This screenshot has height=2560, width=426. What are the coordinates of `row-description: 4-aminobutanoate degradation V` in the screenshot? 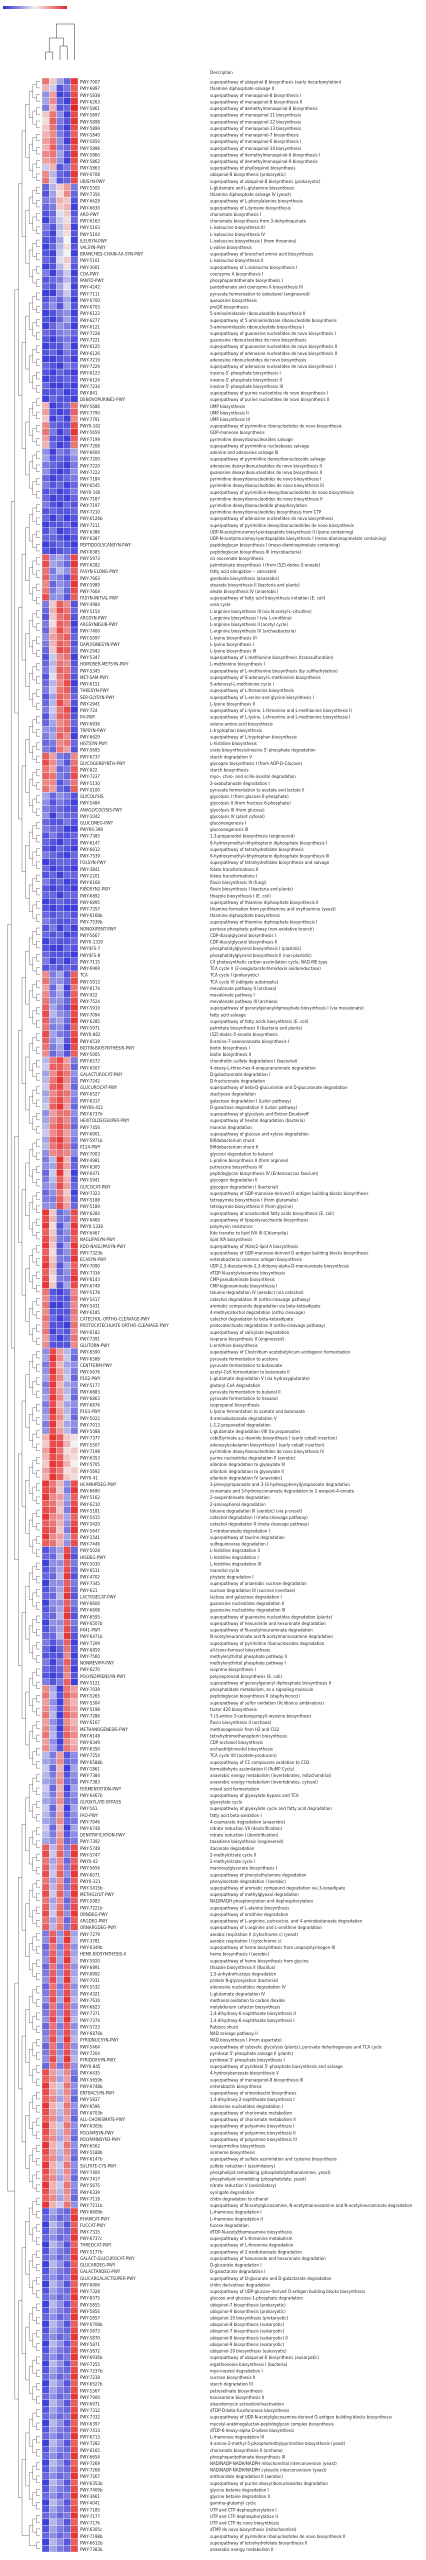 It's located at (243, 1418).